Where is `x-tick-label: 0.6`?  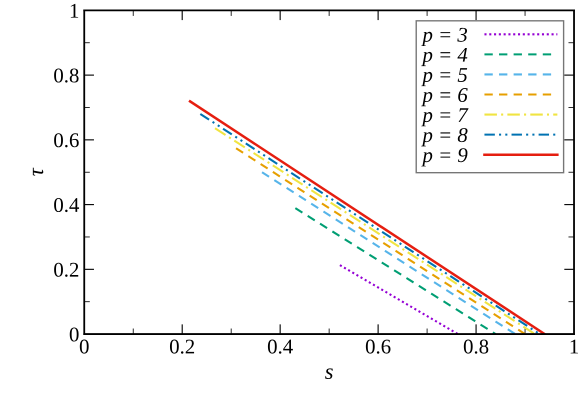 x-tick-label: 0.6 is located at coordinates (378, 347).